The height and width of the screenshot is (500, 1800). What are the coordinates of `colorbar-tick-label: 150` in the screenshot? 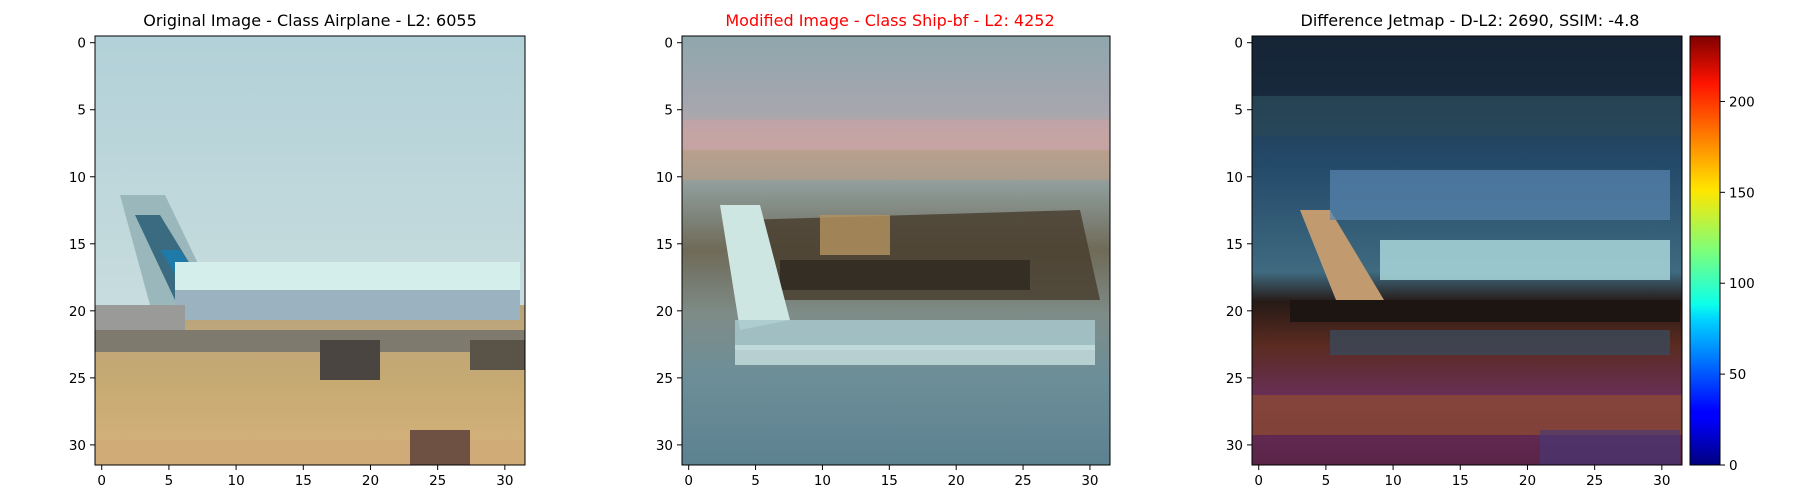 It's located at (1742, 193).